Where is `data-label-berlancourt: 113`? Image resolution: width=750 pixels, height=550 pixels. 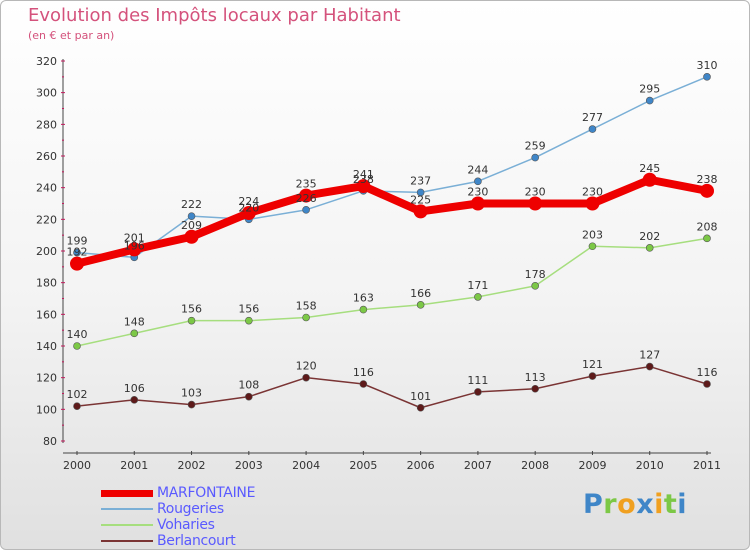 data-label-berlancourt: 113 is located at coordinates (535, 377).